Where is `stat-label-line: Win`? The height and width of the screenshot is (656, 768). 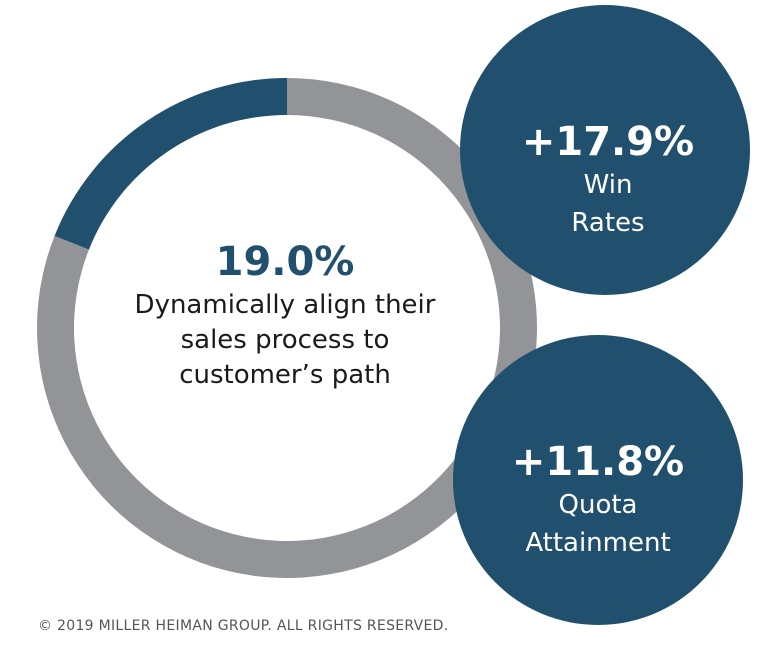 stat-label-line: Win is located at coordinates (608, 185).